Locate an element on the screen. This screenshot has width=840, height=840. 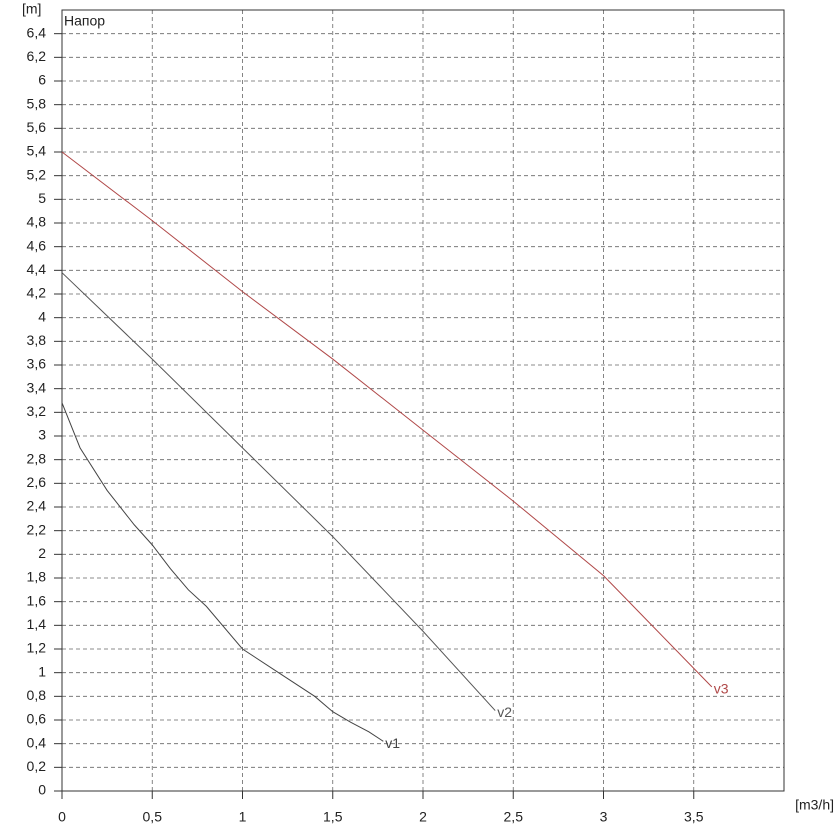
y-tick-label: 4,4 is located at coordinates (37, 269).